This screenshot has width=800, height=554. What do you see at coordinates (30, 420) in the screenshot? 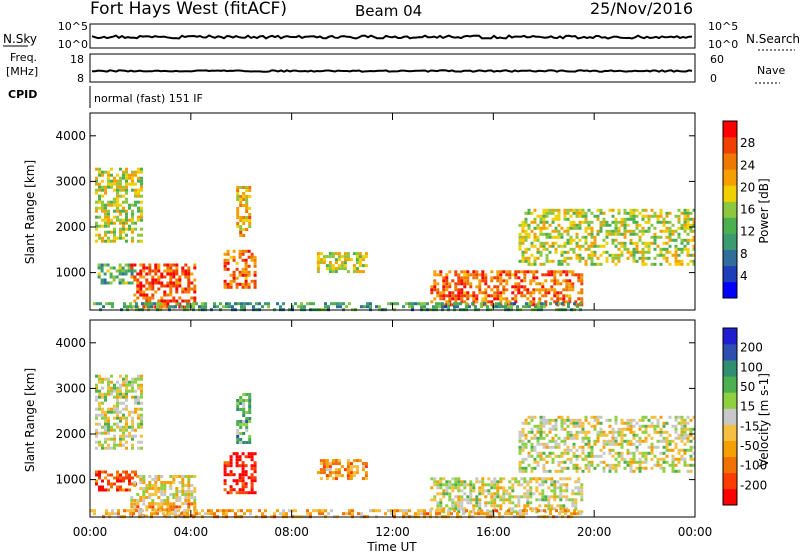
I see `velocity-ylabel: Slant Range [km]` at bounding box center [30, 420].